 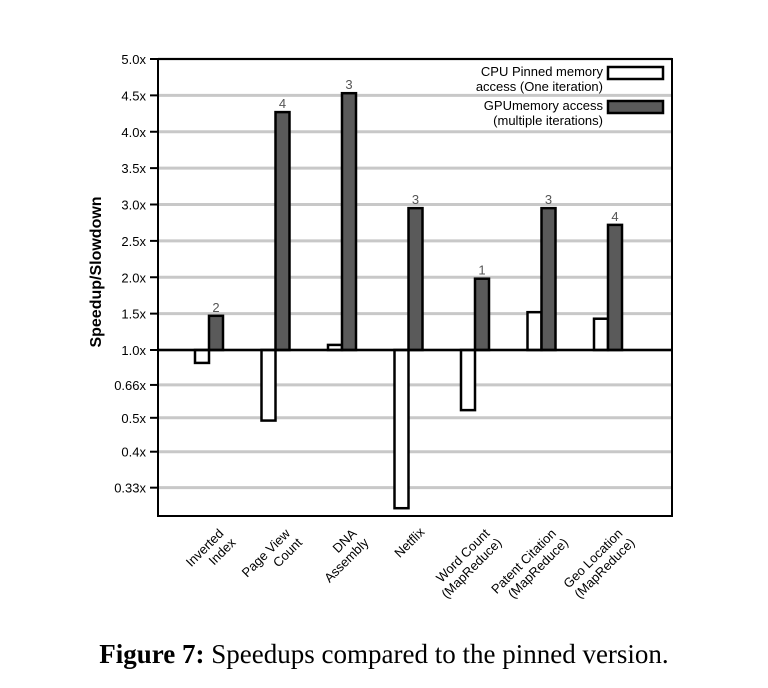 What do you see at coordinates (96, 271) in the screenshot?
I see `y-axis-title: Speedup/Slowdown` at bounding box center [96, 271].